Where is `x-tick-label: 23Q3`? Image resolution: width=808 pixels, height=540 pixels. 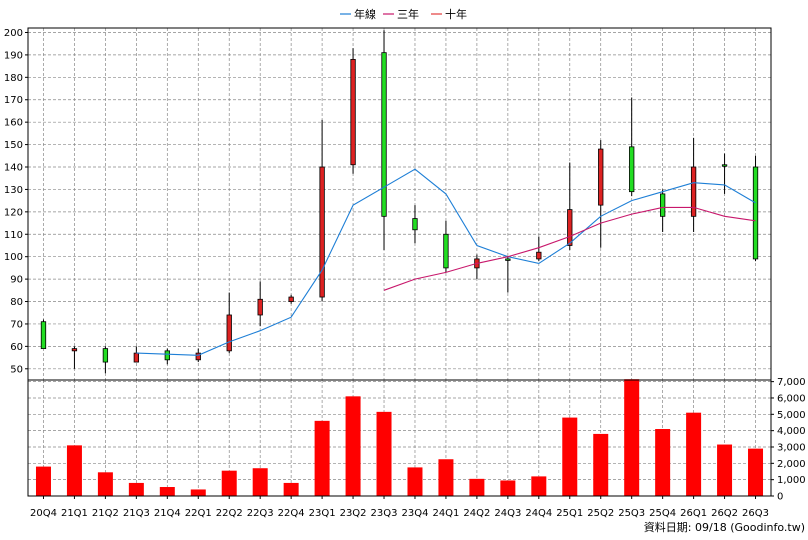
x-tick-label: 23Q3 is located at coordinates (384, 513).